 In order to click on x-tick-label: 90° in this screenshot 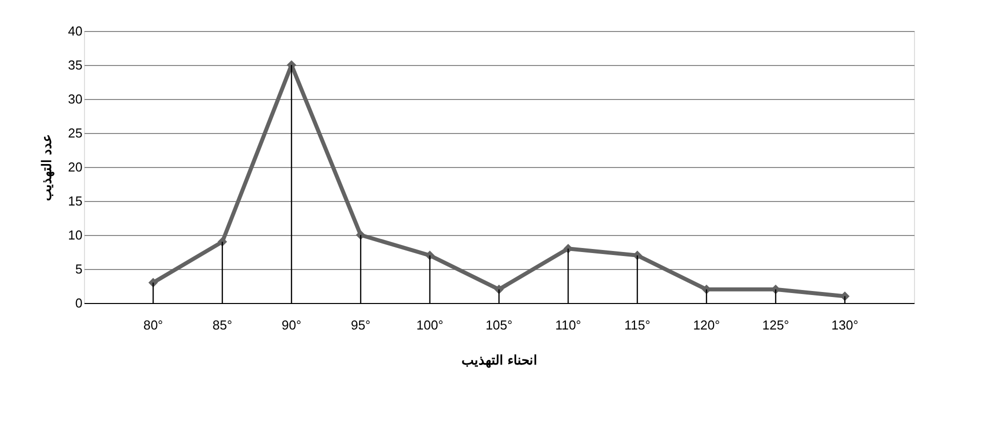, I will do `click(292, 325)`.